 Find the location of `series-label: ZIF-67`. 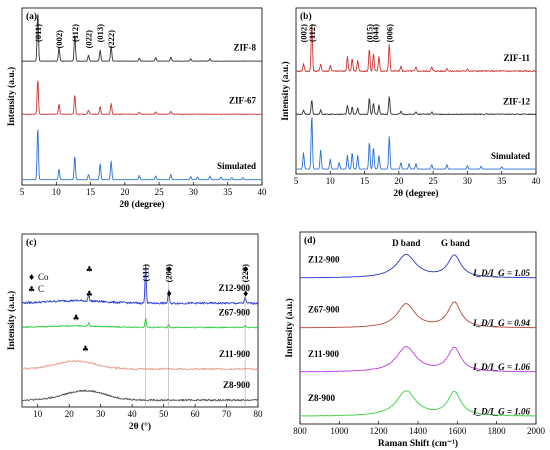

series-label: ZIF-67 is located at coordinates (243, 101).